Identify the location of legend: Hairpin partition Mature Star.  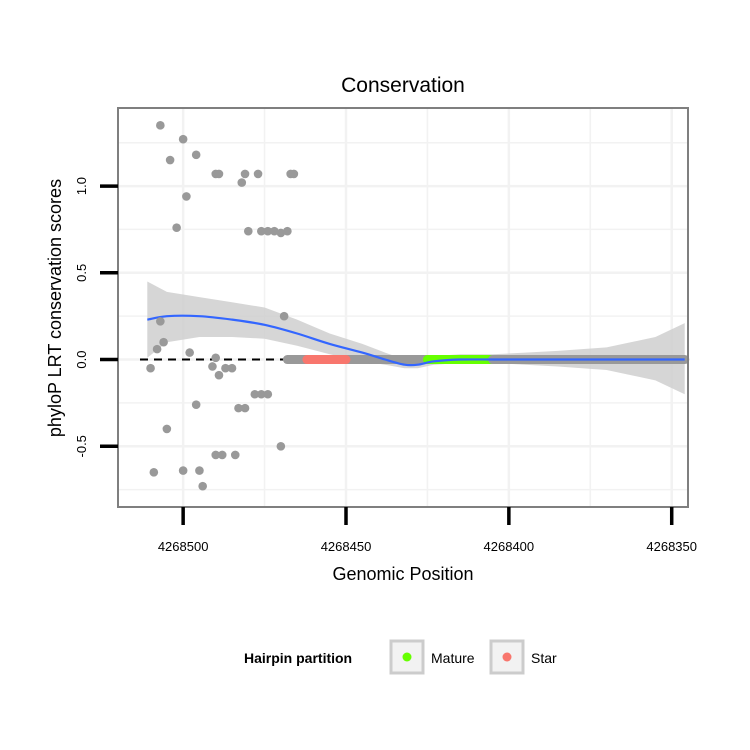
(400, 657).